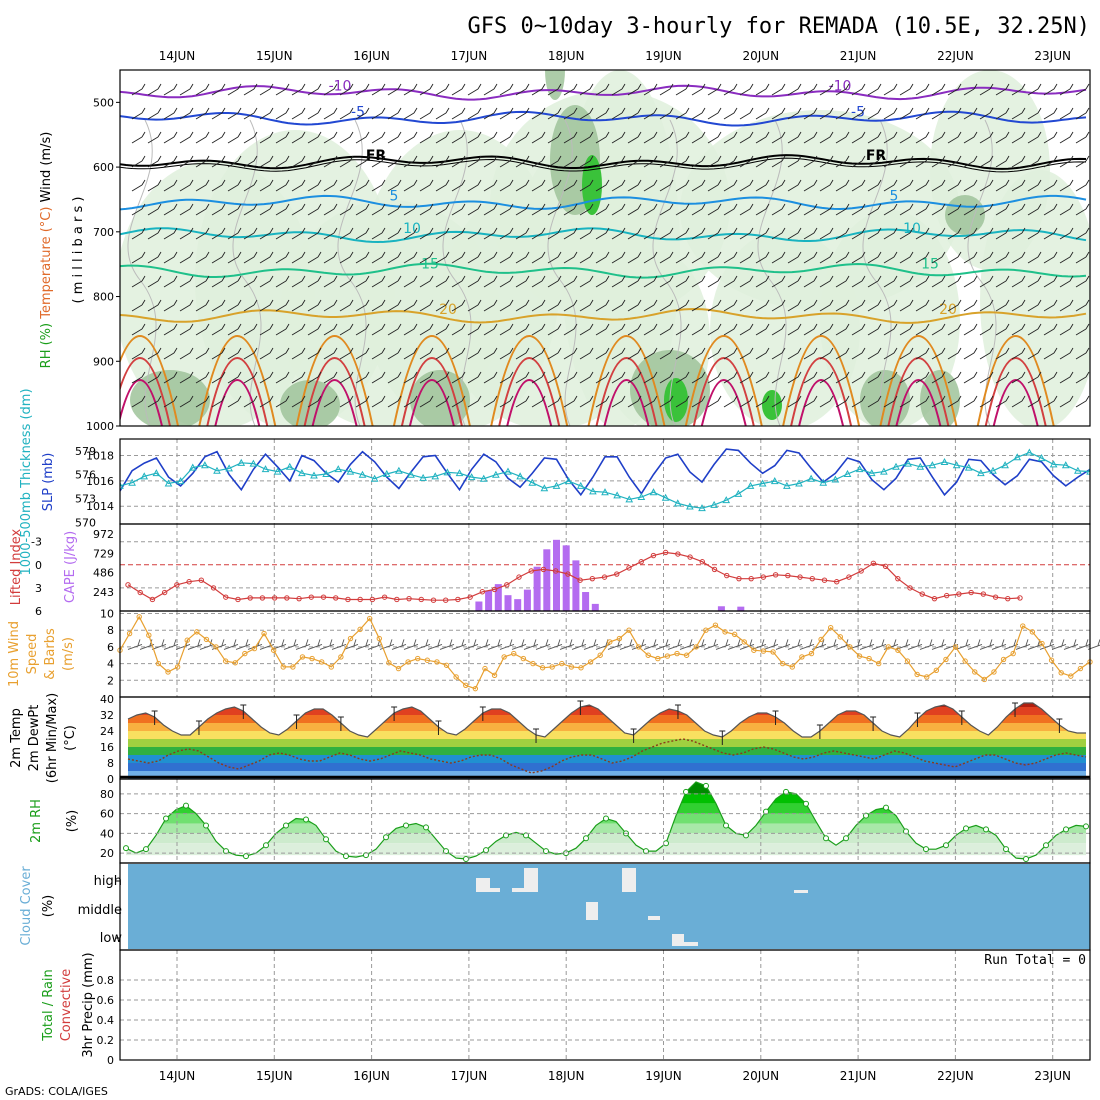 The image size is (1100, 1100). Describe the element at coordinates (1052, 1076) in the screenshot. I see `date-label-bottom: 23JUN` at that location.